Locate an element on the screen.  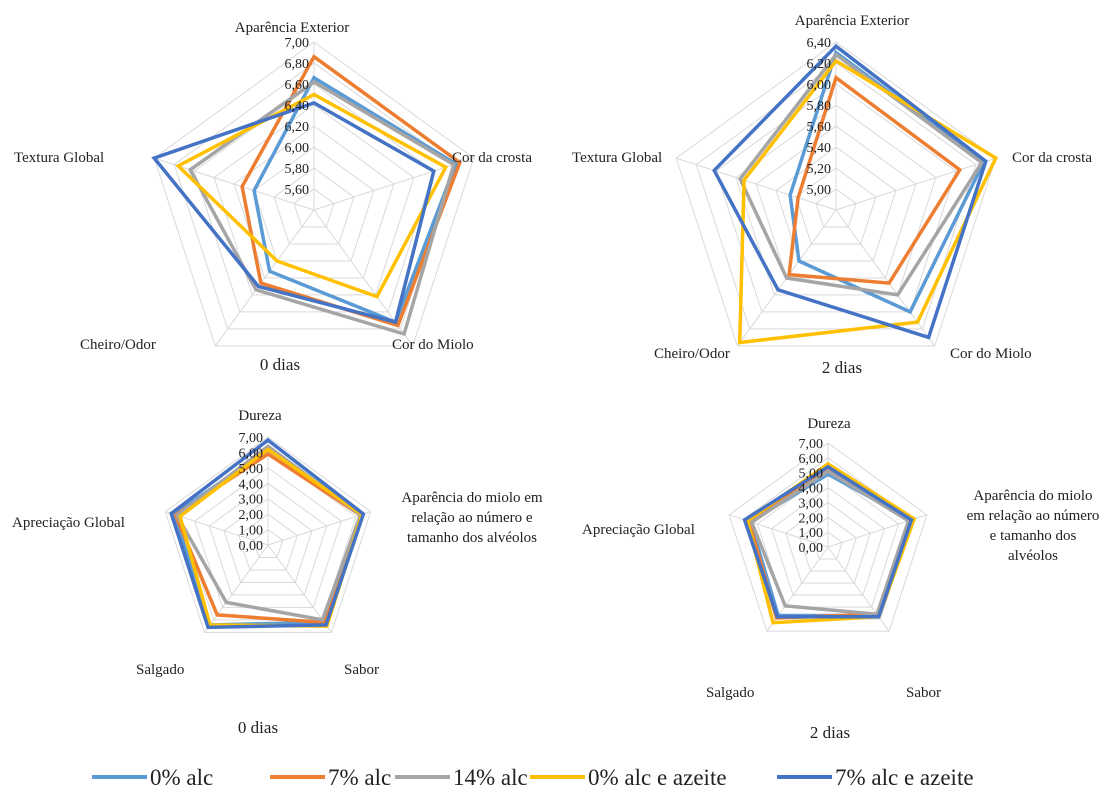
tick-label: 0,00 is located at coordinates (251, 546).